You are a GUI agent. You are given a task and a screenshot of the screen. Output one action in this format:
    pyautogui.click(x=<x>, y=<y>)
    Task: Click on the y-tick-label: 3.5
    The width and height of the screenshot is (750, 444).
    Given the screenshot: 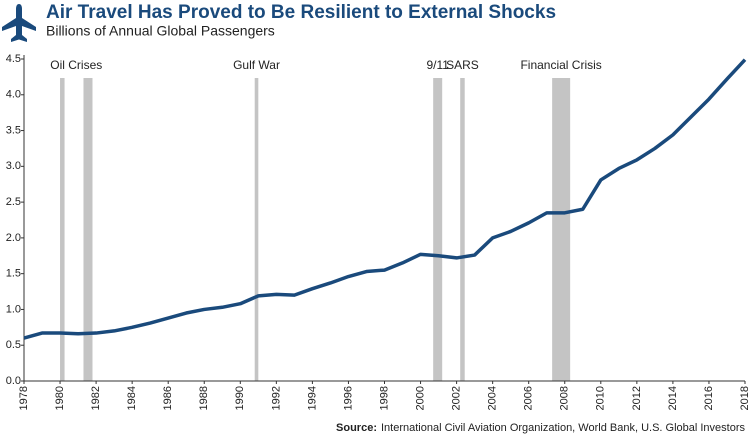 What is the action you would take?
    pyautogui.click(x=13, y=130)
    